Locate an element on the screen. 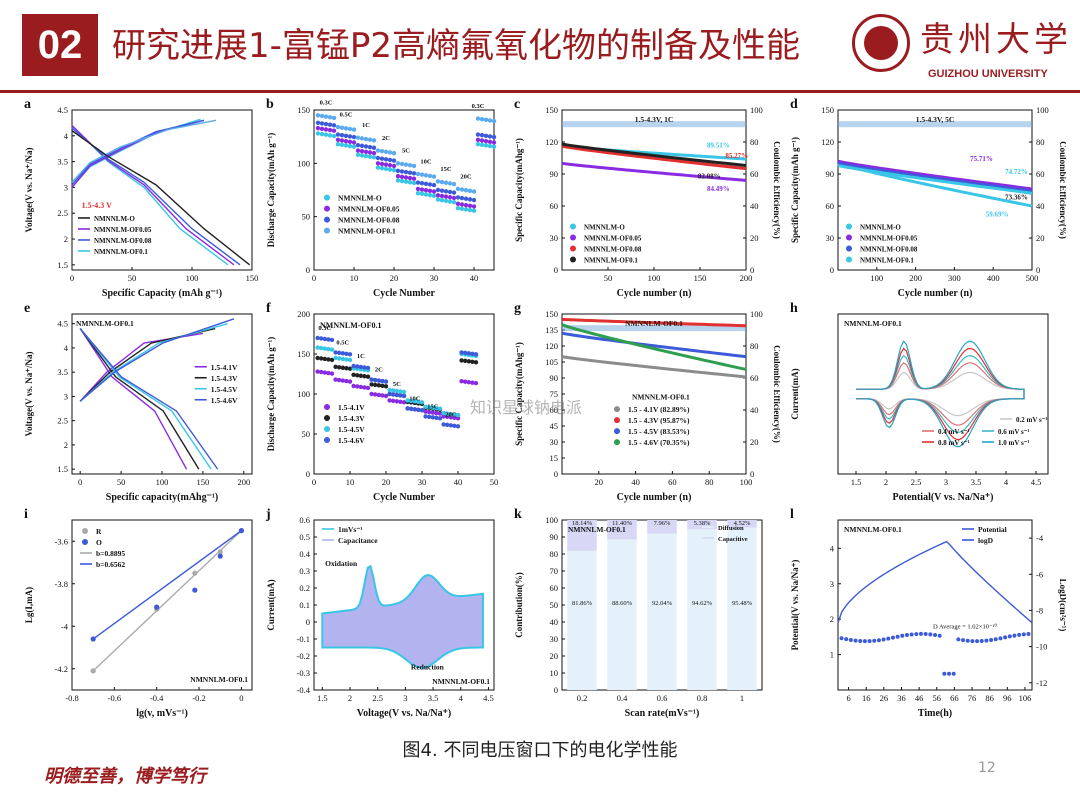  category-label: 1 is located at coordinates (742, 698).